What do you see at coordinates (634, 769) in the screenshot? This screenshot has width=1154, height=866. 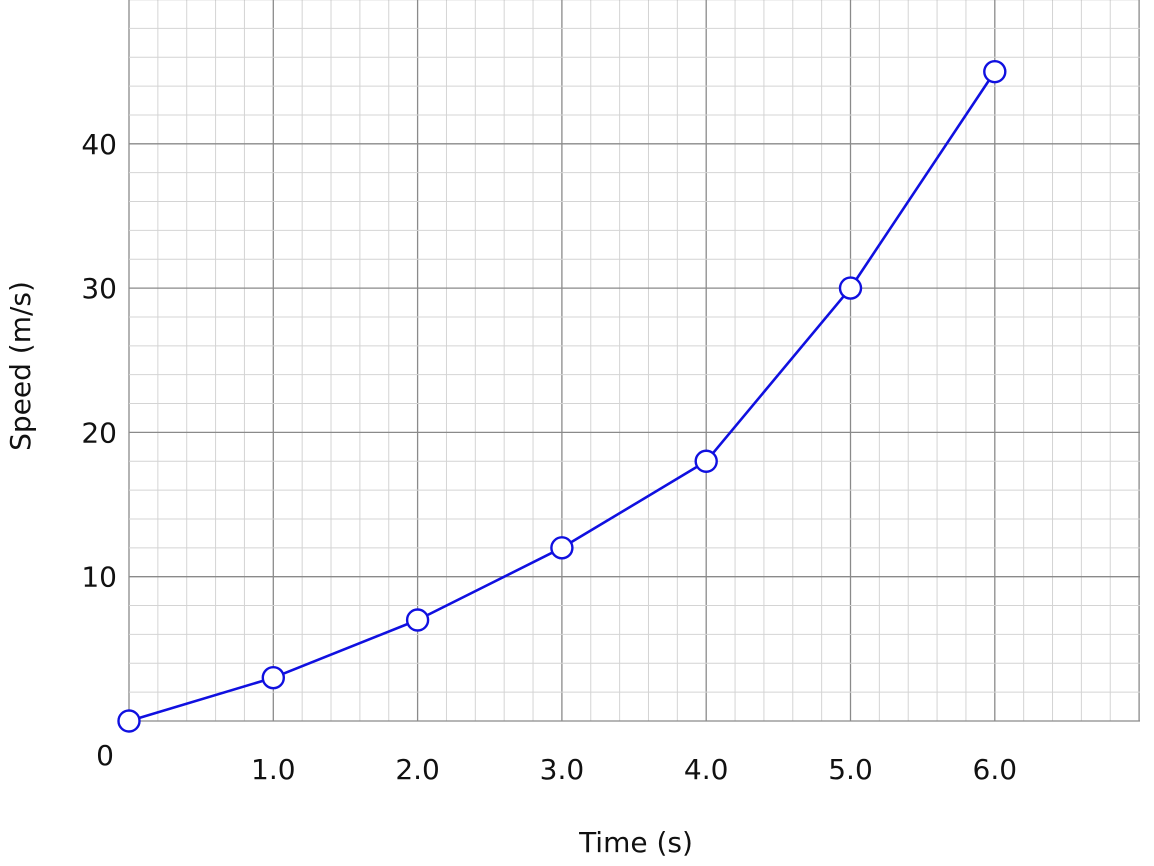 I see `x-tick-labels: 1.0 2.0 3.0 4.0 5.0 6.0` at bounding box center [634, 769].